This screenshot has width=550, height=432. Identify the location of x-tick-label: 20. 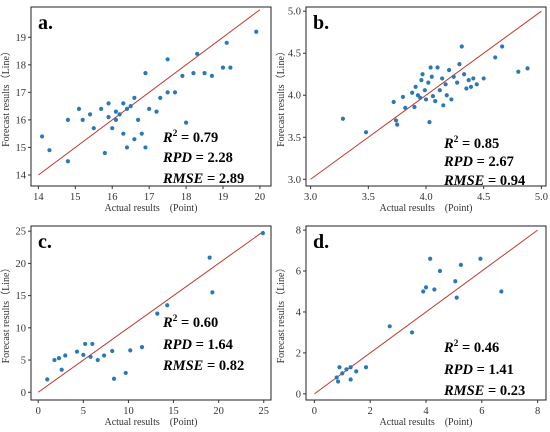
(218, 411).